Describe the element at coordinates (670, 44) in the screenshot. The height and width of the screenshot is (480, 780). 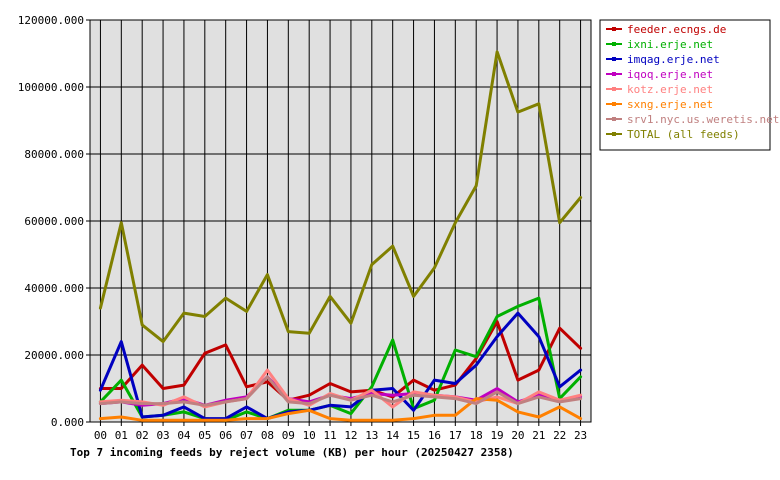
I see `legend-label: ixni.erje.net` at that location.